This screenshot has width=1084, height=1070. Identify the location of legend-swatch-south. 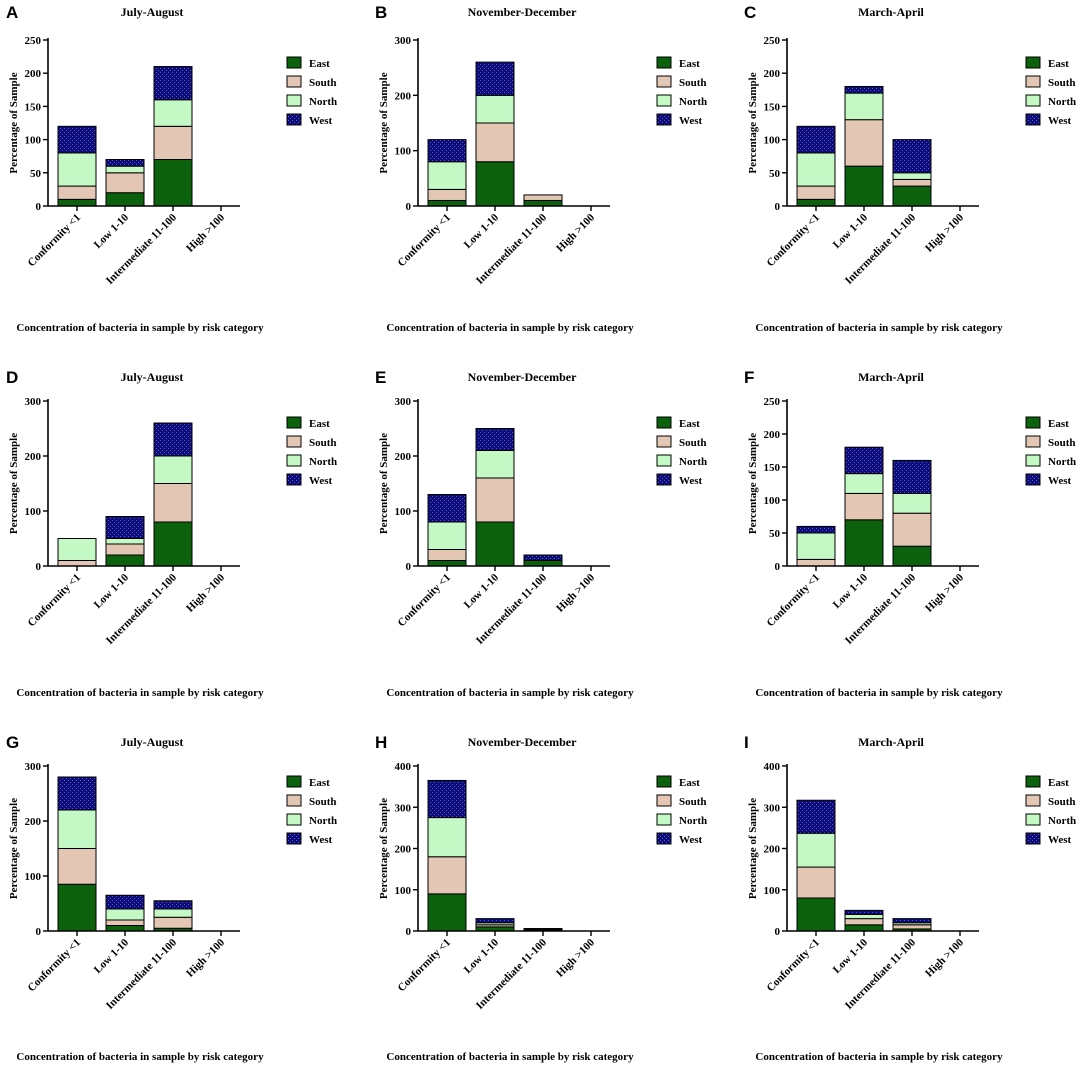
(1033, 800).